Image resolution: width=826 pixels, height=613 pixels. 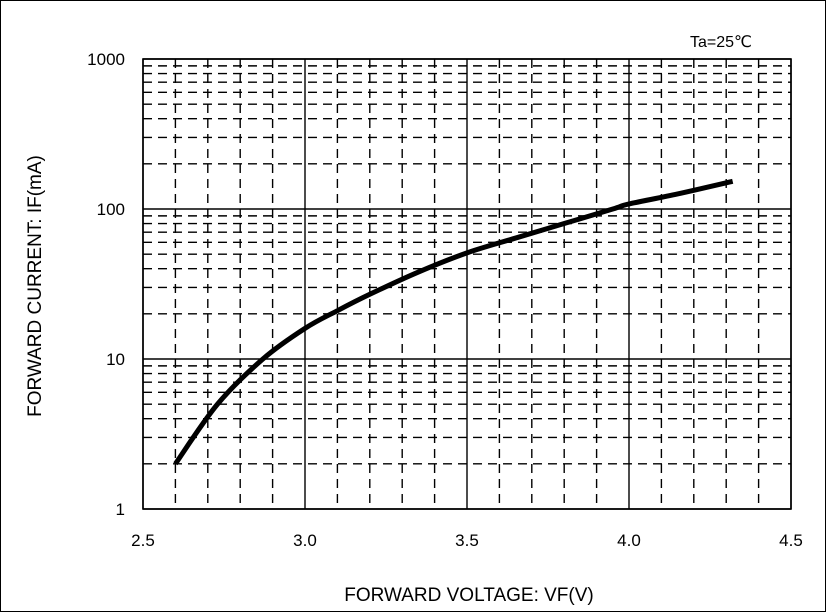 What do you see at coordinates (791, 540) in the screenshot?
I see `x-tick-label: 4.5` at bounding box center [791, 540].